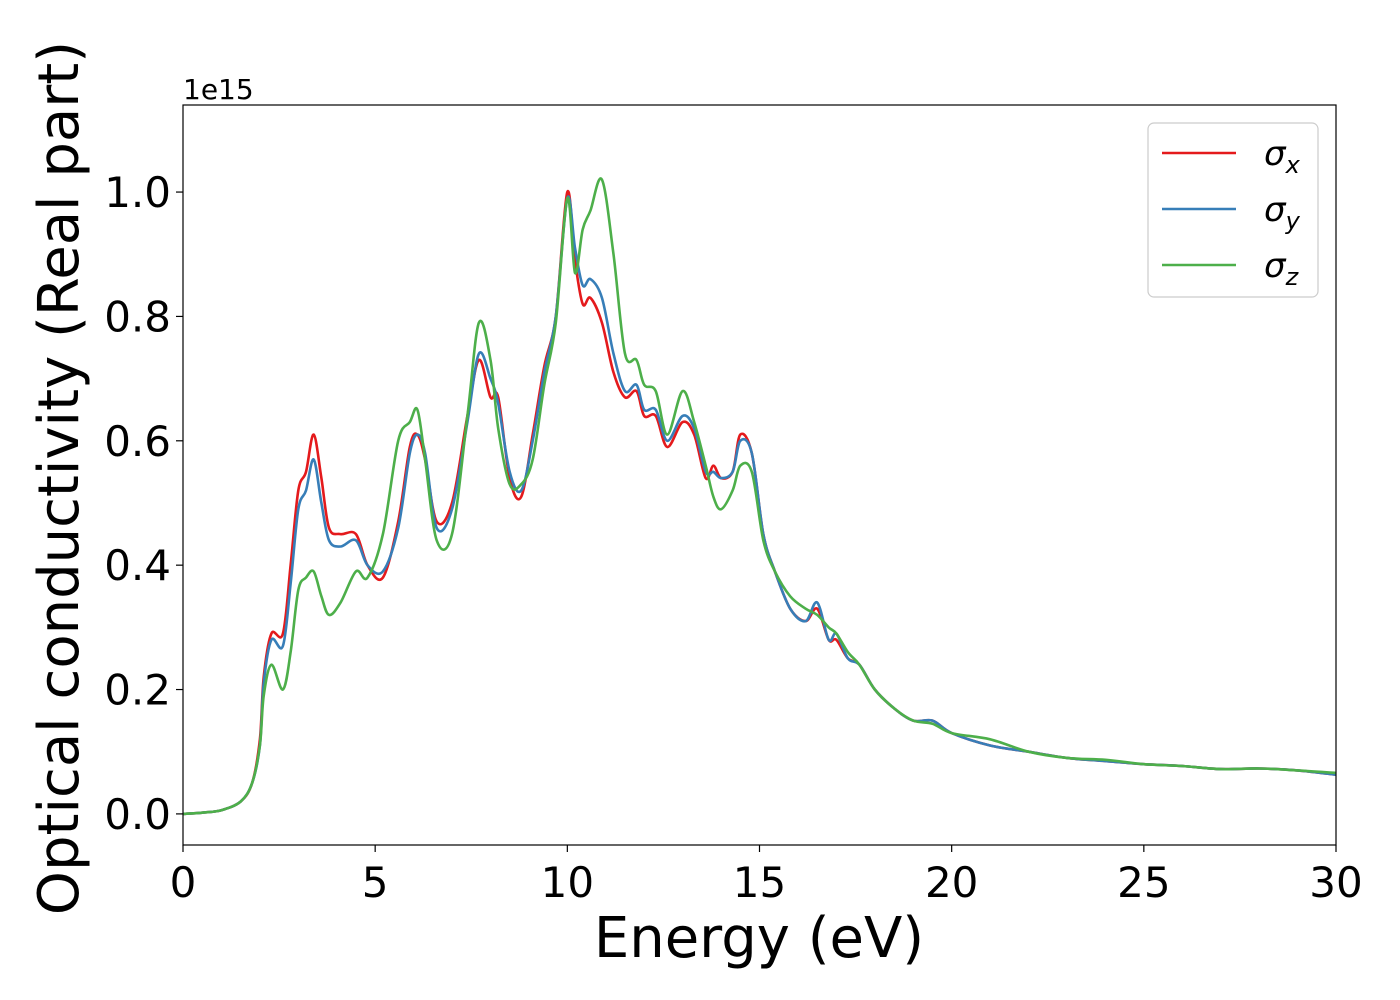 This screenshot has height=1000, width=1400. I want to click on x-tick-label: 0, so click(183, 882).